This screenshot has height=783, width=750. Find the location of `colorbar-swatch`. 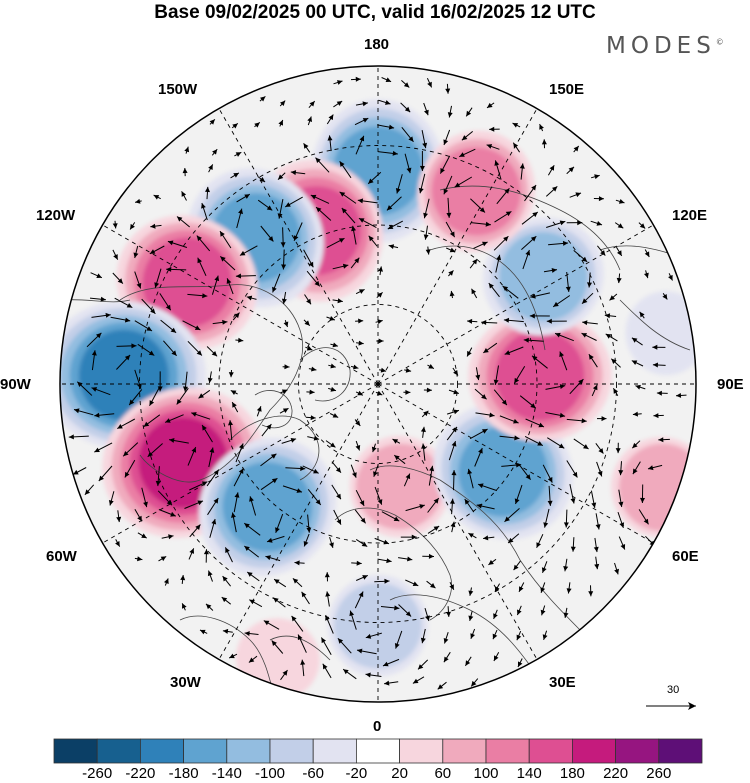

colorbar-swatch is located at coordinates (377, 751).